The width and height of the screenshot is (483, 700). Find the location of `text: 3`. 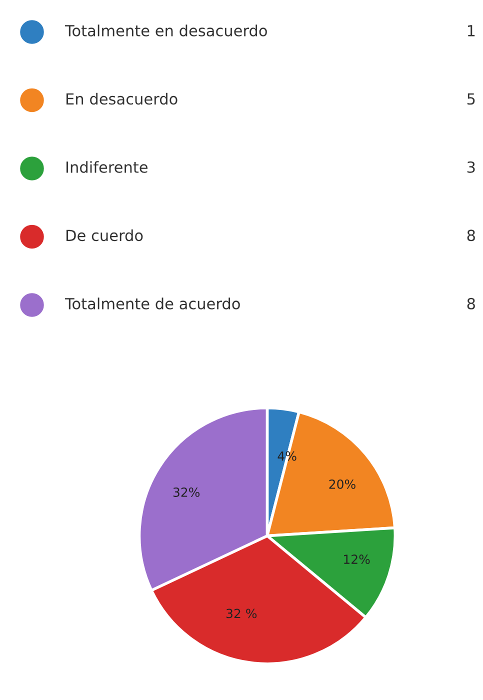

text: 3 is located at coordinates (471, 167).